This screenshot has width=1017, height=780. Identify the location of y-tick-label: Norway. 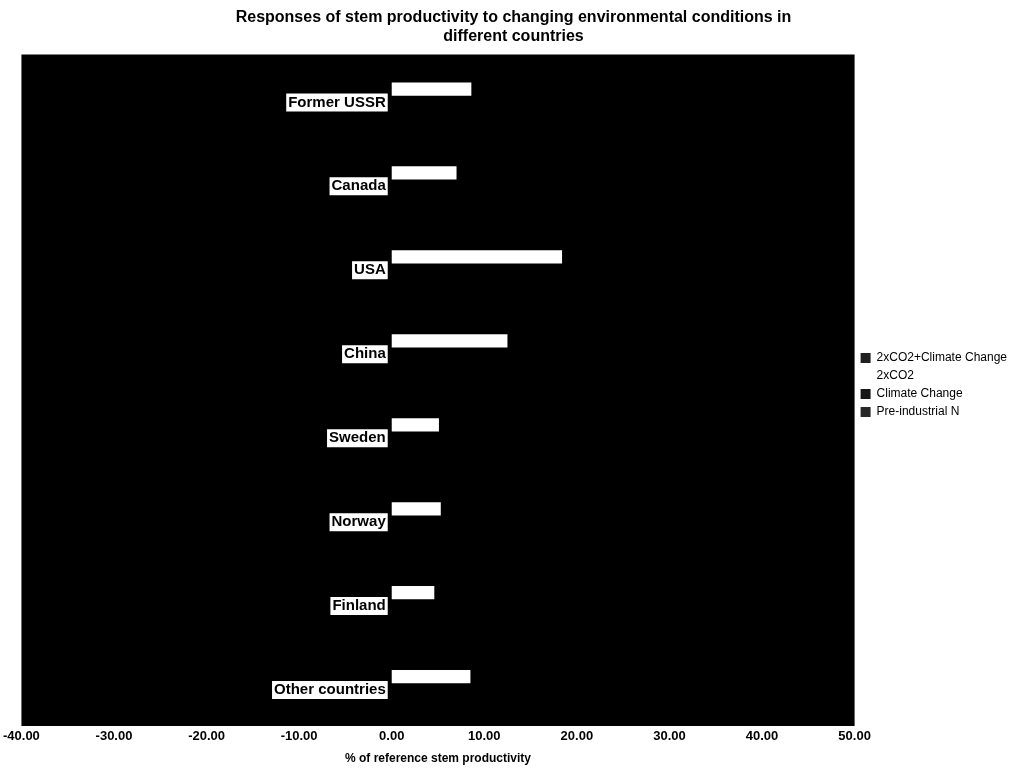
(359, 521).